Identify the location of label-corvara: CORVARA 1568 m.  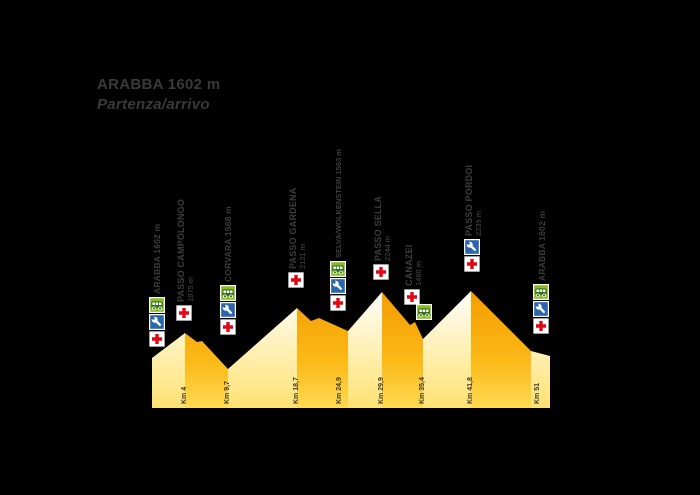
(228, 244).